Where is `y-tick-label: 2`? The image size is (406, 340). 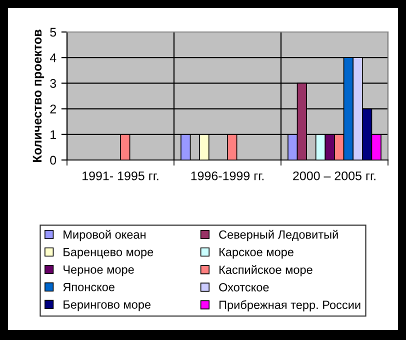 y-tick-label: 2 is located at coordinates (53, 109).